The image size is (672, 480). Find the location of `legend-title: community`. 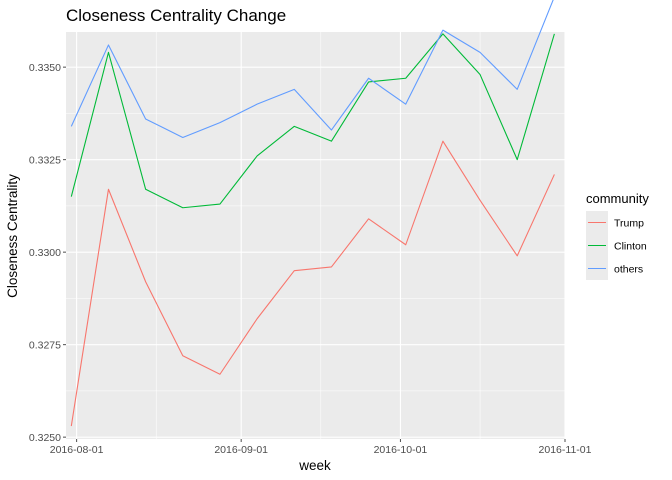

legend-title: community is located at coordinates (617, 198).